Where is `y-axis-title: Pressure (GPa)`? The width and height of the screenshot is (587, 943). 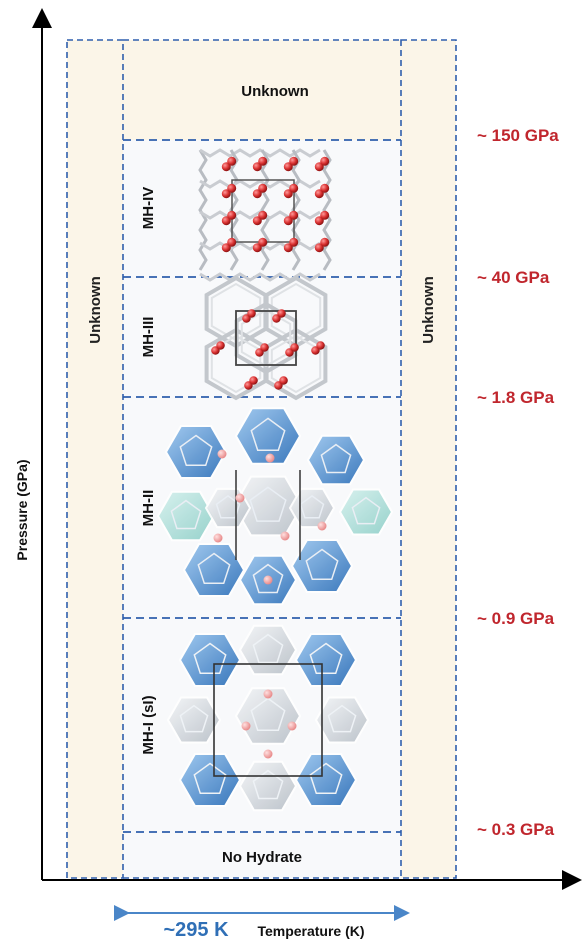 y-axis-title: Pressure (GPa) is located at coordinates (22, 509).